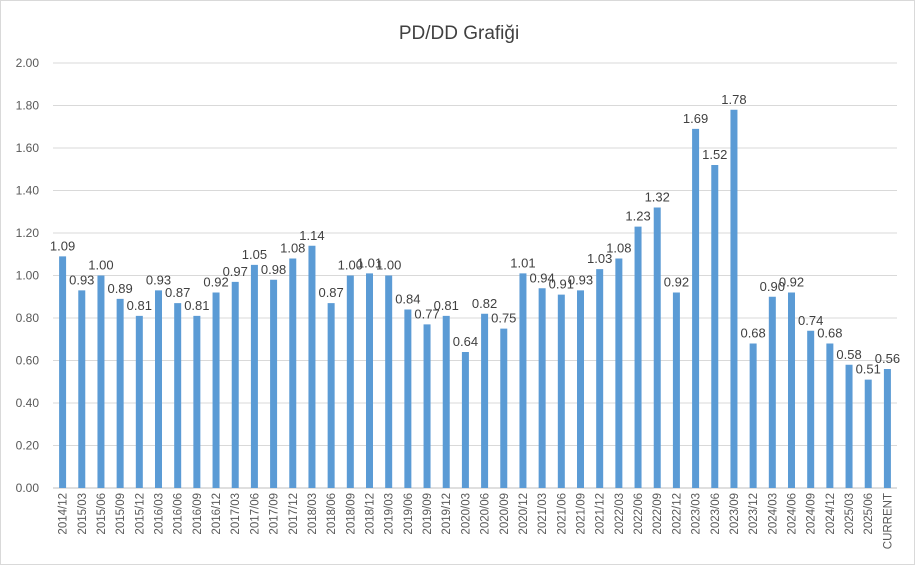  Describe the element at coordinates (407, 299) in the screenshot. I see `data-label: 0.84` at that location.